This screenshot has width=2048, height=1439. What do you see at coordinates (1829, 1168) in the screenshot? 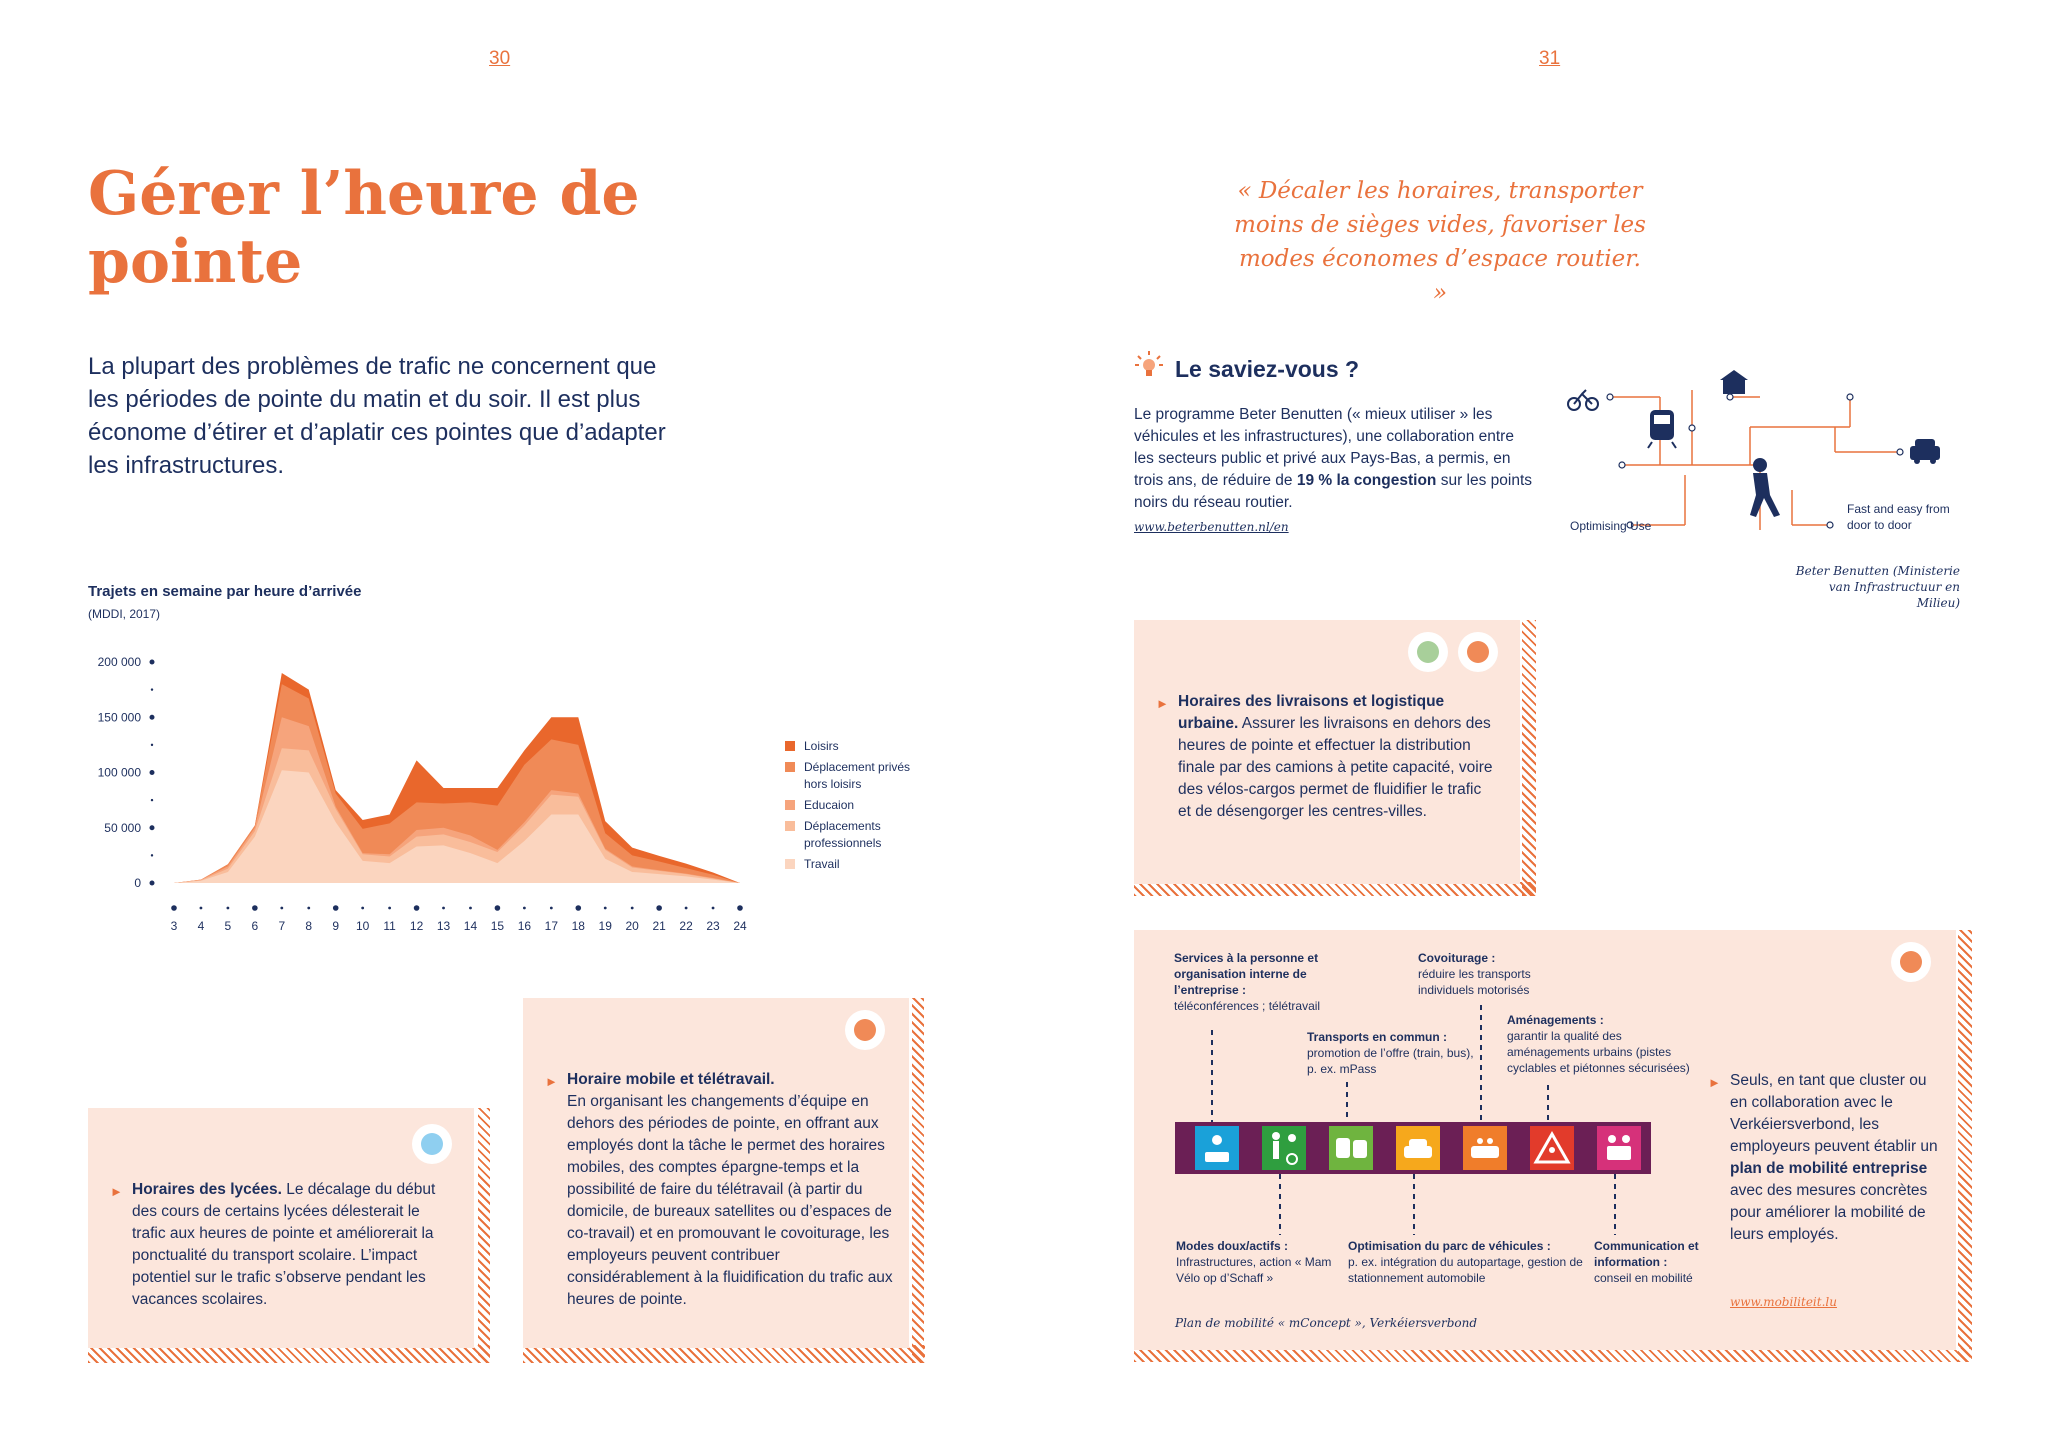
I see `mobility-side-bold: plan de mobilité entreprise` at bounding box center [1829, 1168].